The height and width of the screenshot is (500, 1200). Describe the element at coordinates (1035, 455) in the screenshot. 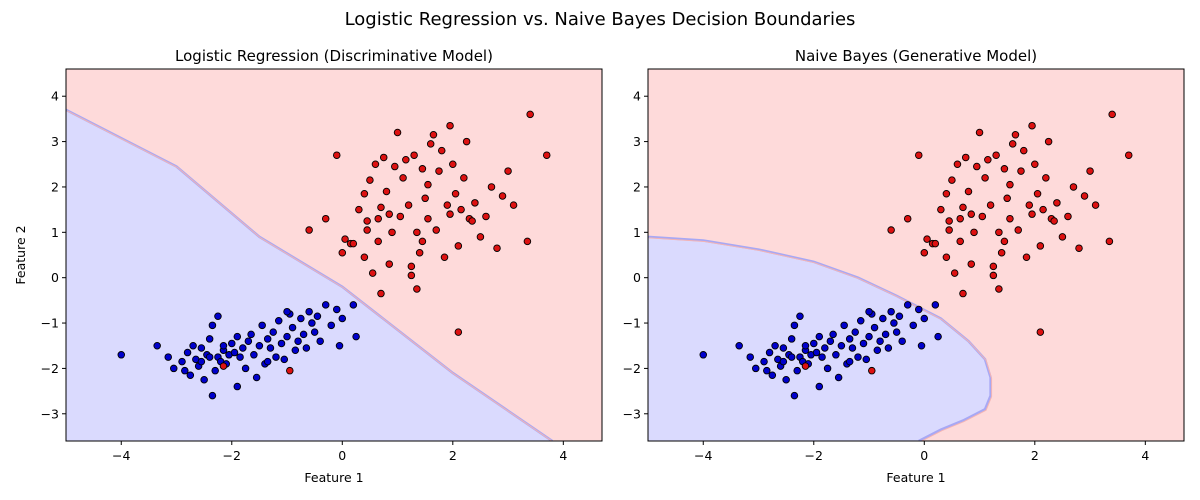

I see `x-tick-label: 2` at that location.